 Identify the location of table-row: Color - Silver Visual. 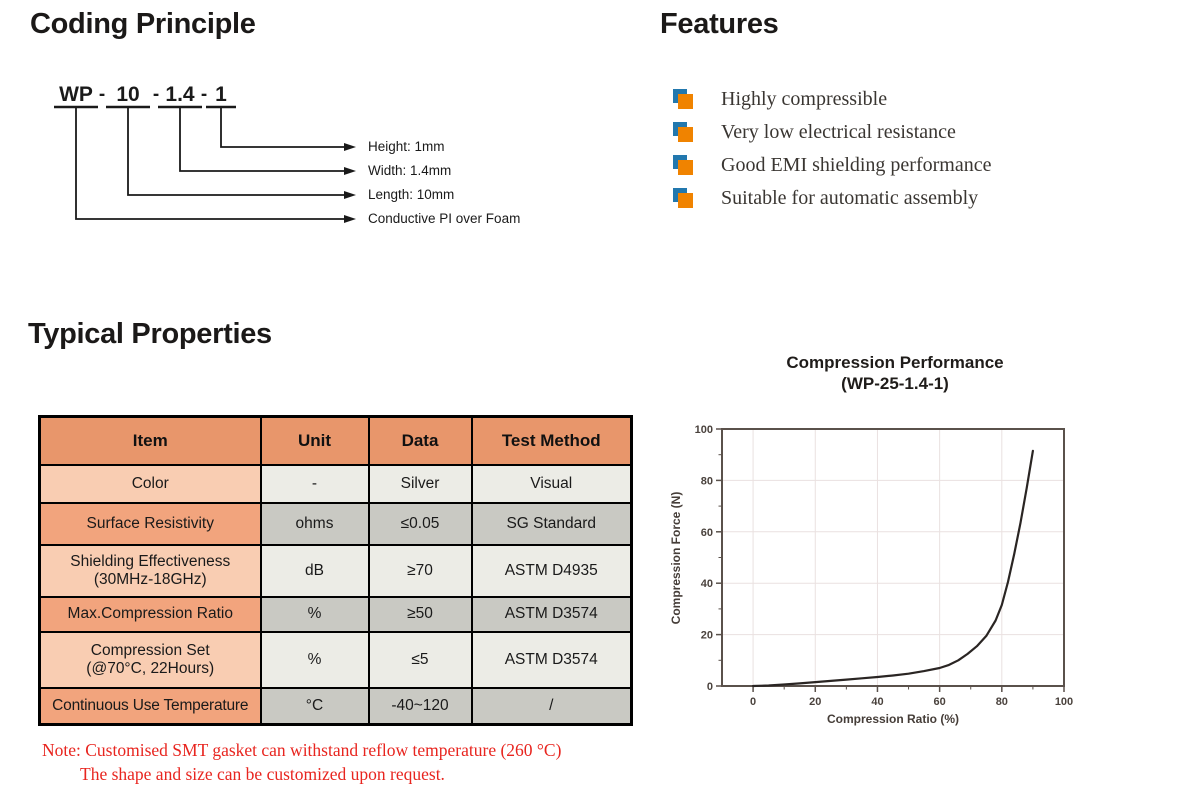
(335, 483).